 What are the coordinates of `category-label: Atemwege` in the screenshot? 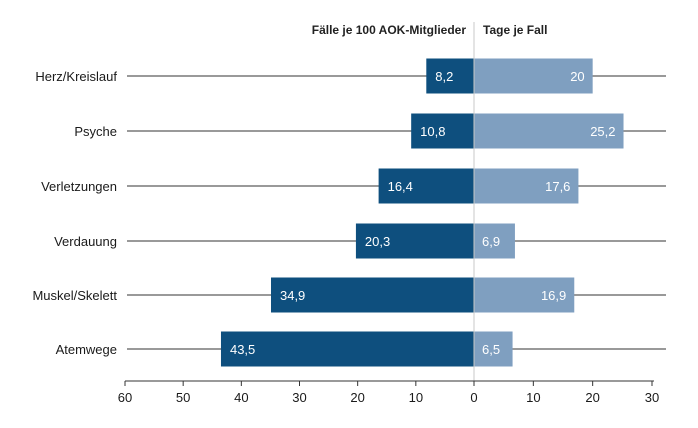 It's located at (86, 349).